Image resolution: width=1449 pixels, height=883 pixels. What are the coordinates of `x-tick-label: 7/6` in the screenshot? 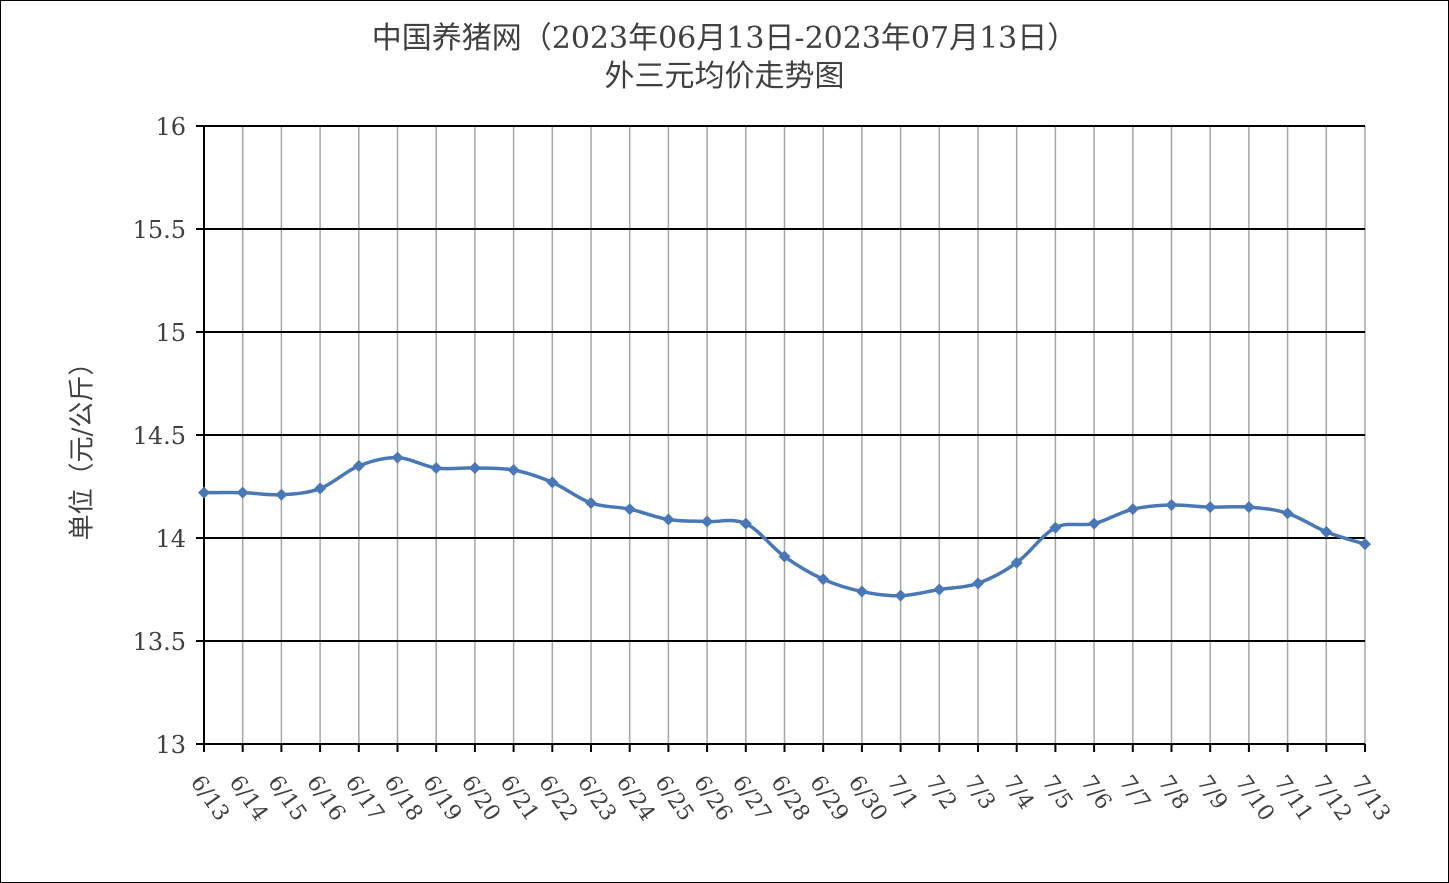 It's located at (1095, 792).